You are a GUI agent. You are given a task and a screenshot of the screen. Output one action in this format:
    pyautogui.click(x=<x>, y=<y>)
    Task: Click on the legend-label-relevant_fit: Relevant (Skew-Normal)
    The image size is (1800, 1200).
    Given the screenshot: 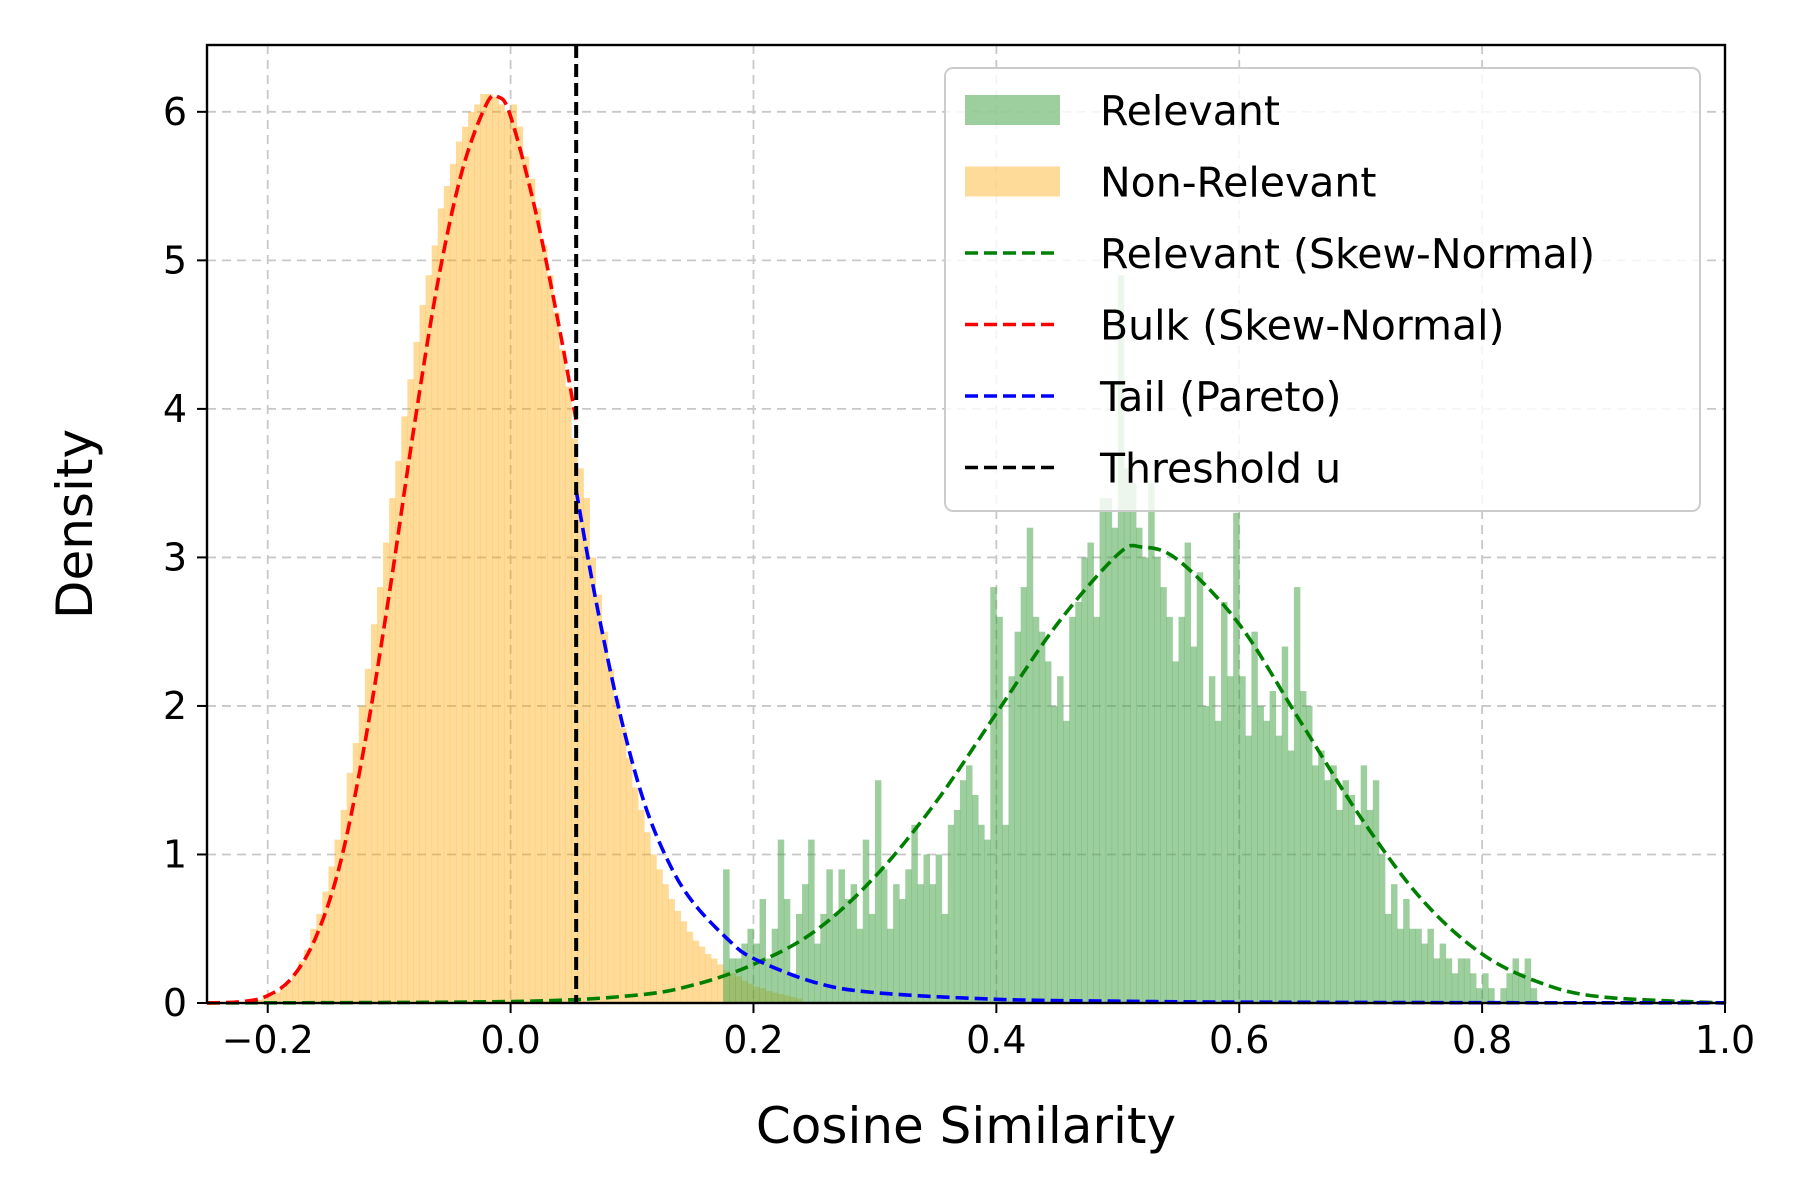 What is the action you would take?
    pyautogui.click(x=1347, y=254)
    